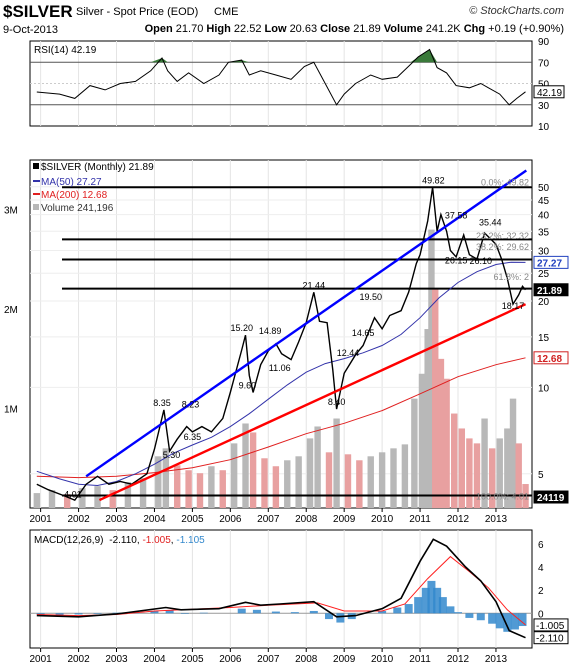 The height and width of the screenshot is (668, 570). What do you see at coordinates (541, 614) in the screenshot?
I see `macd-tick-label: 0` at bounding box center [541, 614].